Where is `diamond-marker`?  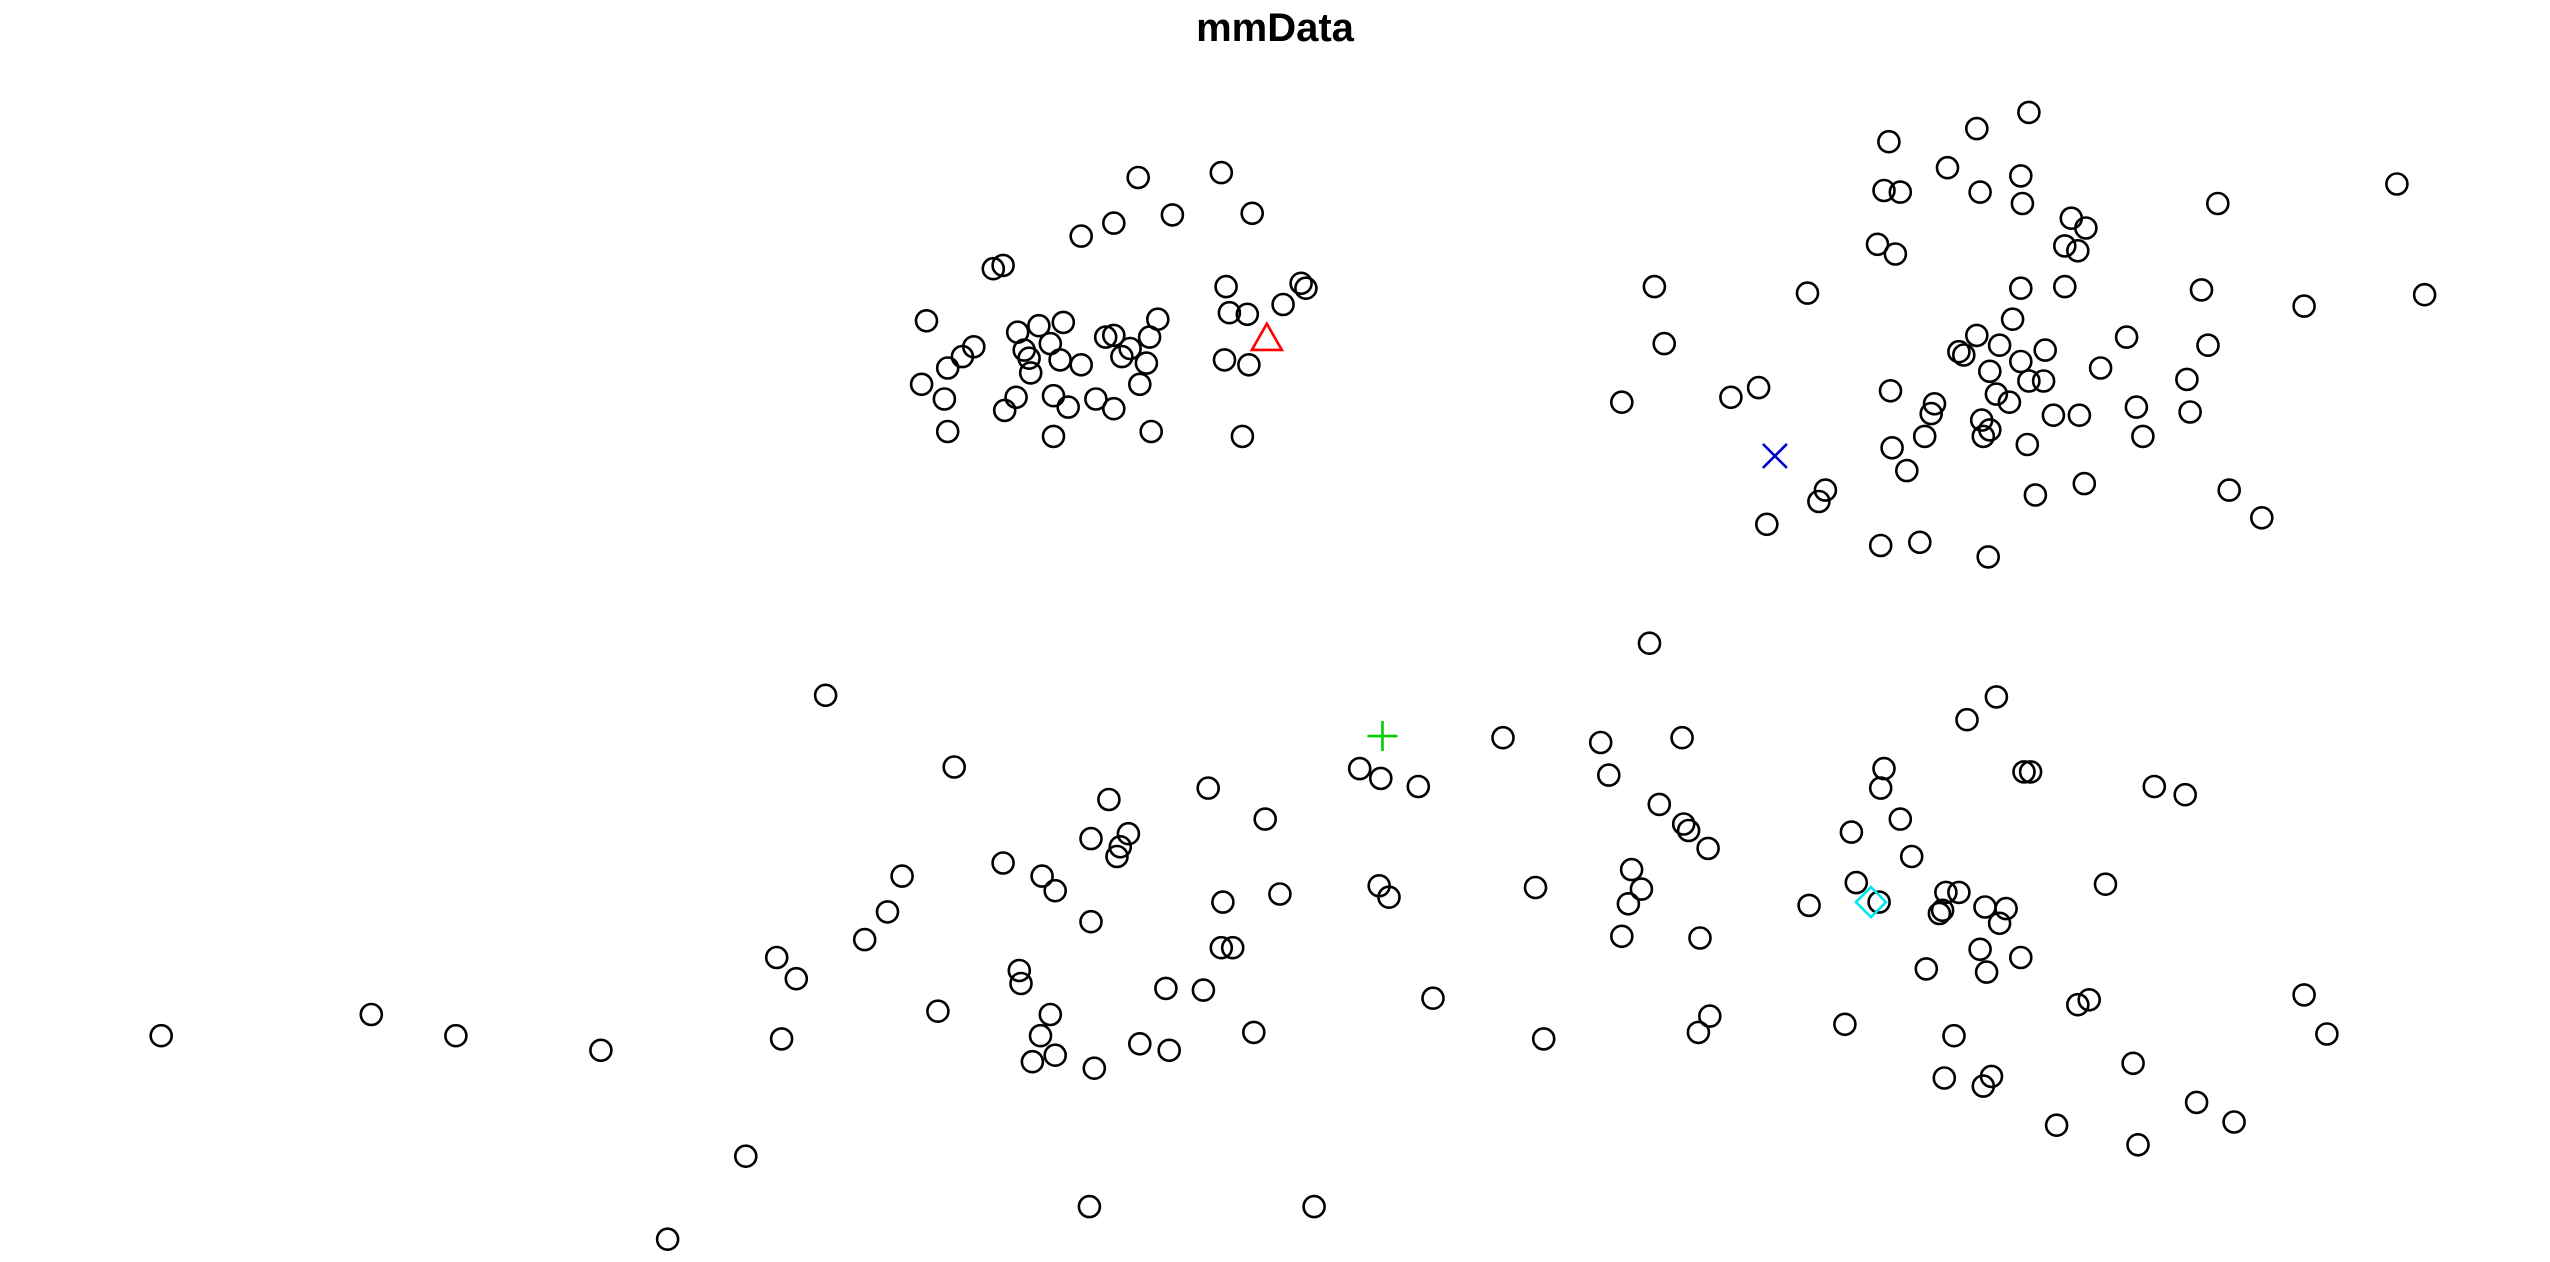 diamond-marker is located at coordinates (1871, 902).